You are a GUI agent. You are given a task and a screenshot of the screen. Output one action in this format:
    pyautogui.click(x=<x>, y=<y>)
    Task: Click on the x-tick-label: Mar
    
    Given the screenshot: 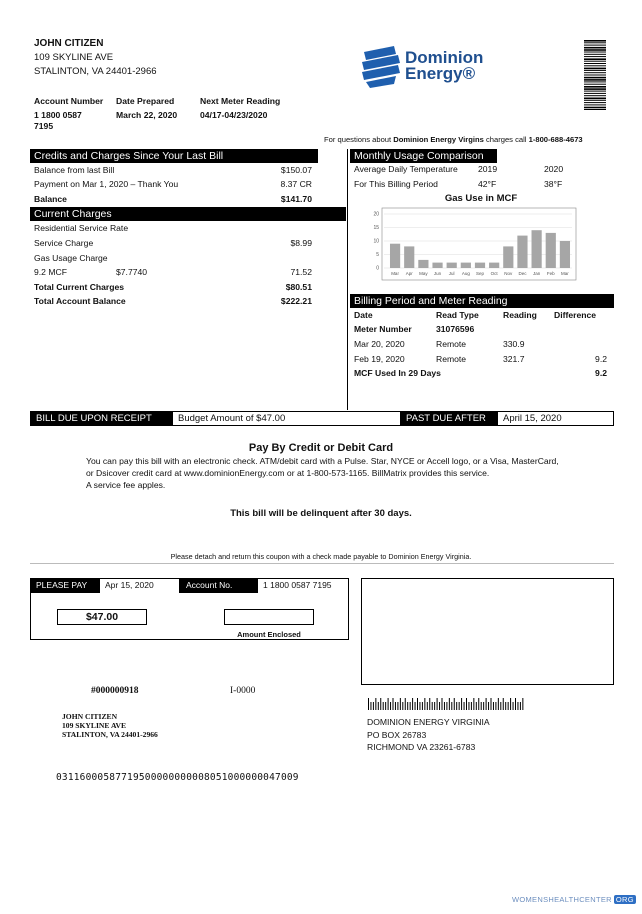 What is the action you would take?
    pyautogui.click(x=395, y=273)
    